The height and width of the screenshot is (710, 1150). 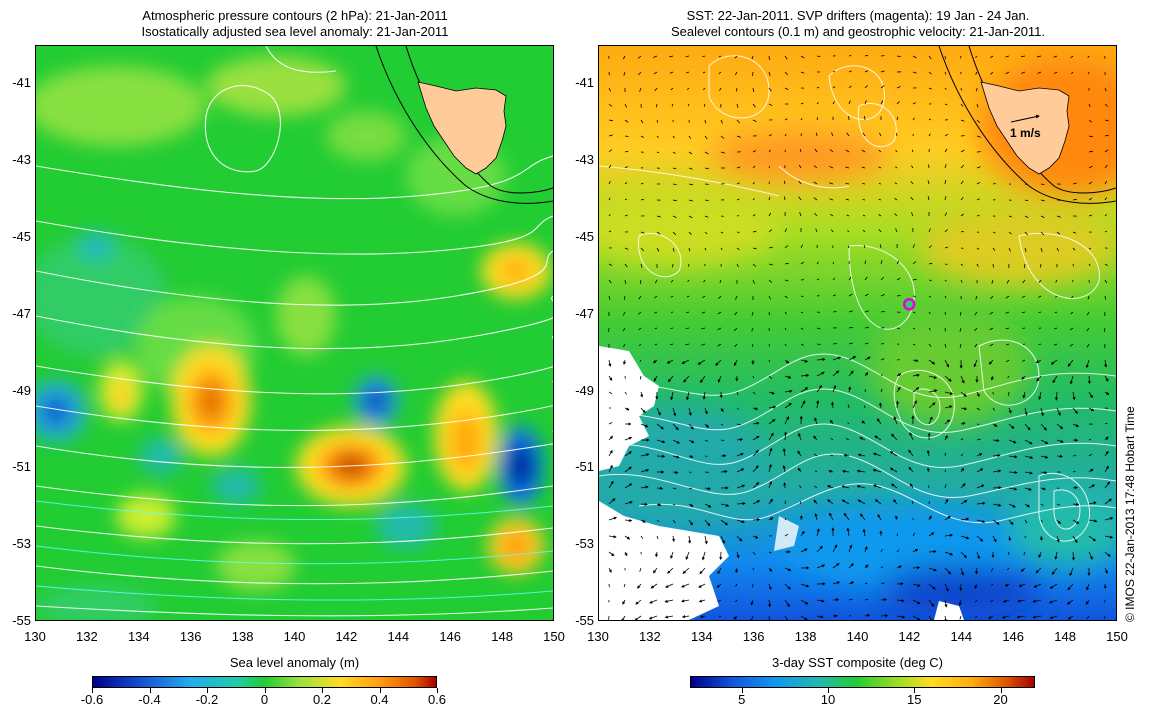 What do you see at coordinates (21, 236) in the screenshot?
I see `left-lat-tick: -45` at bounding box center [21, 236].